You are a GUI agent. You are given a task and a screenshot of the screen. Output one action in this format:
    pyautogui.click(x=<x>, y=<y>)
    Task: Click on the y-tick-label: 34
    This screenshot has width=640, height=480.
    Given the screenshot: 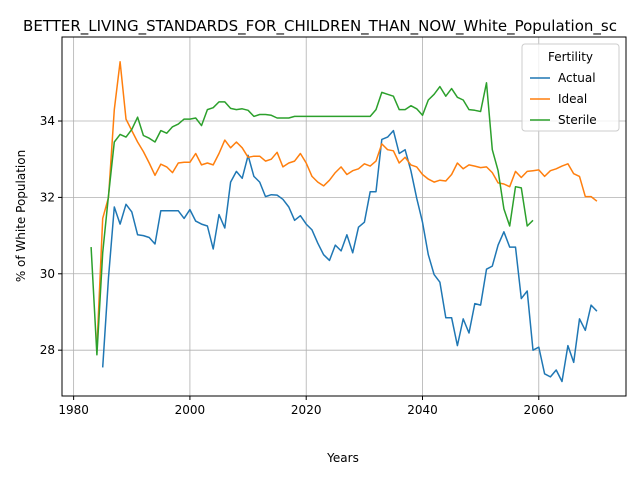 What is the action you would take?
    pyautogui.click(x=47, y=121)
    